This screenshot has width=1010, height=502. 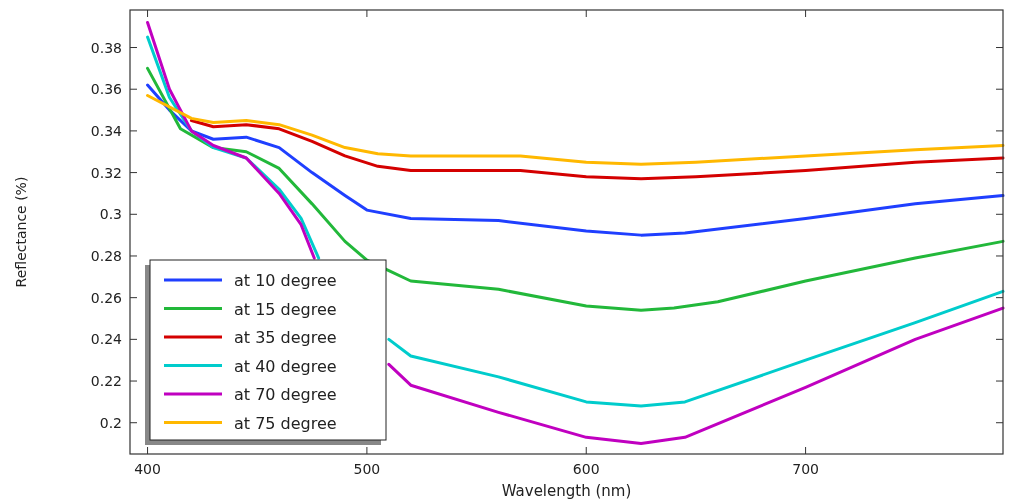 What do you see at coordinates (110, 214) in the screenshot?
I see `y-tick-label: 0.3` at bounding box center [110, 214].